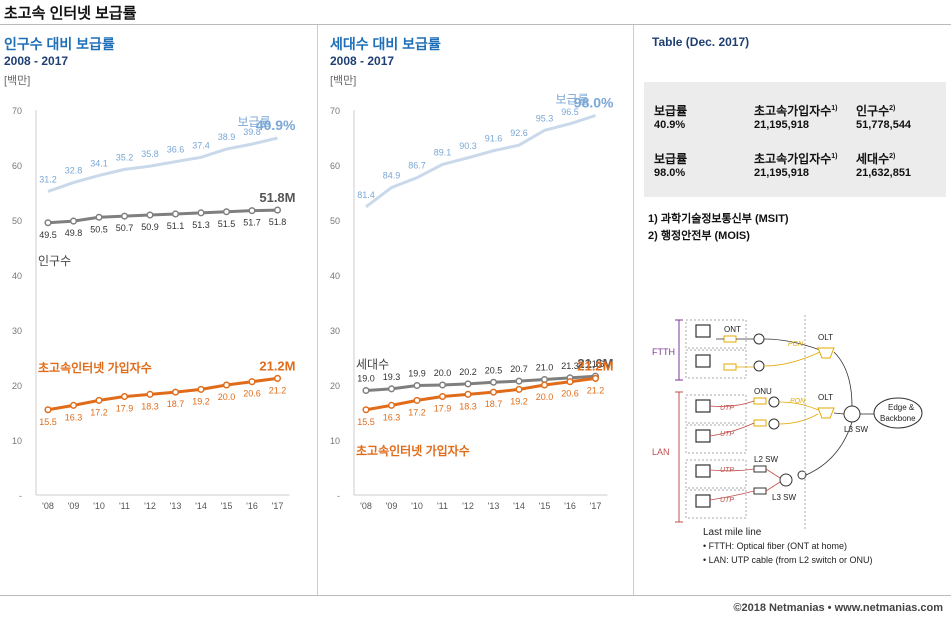  Describe the element at coordinates (898, 418) in the screenshot. I see `backbone-label: Backbone` at that location.